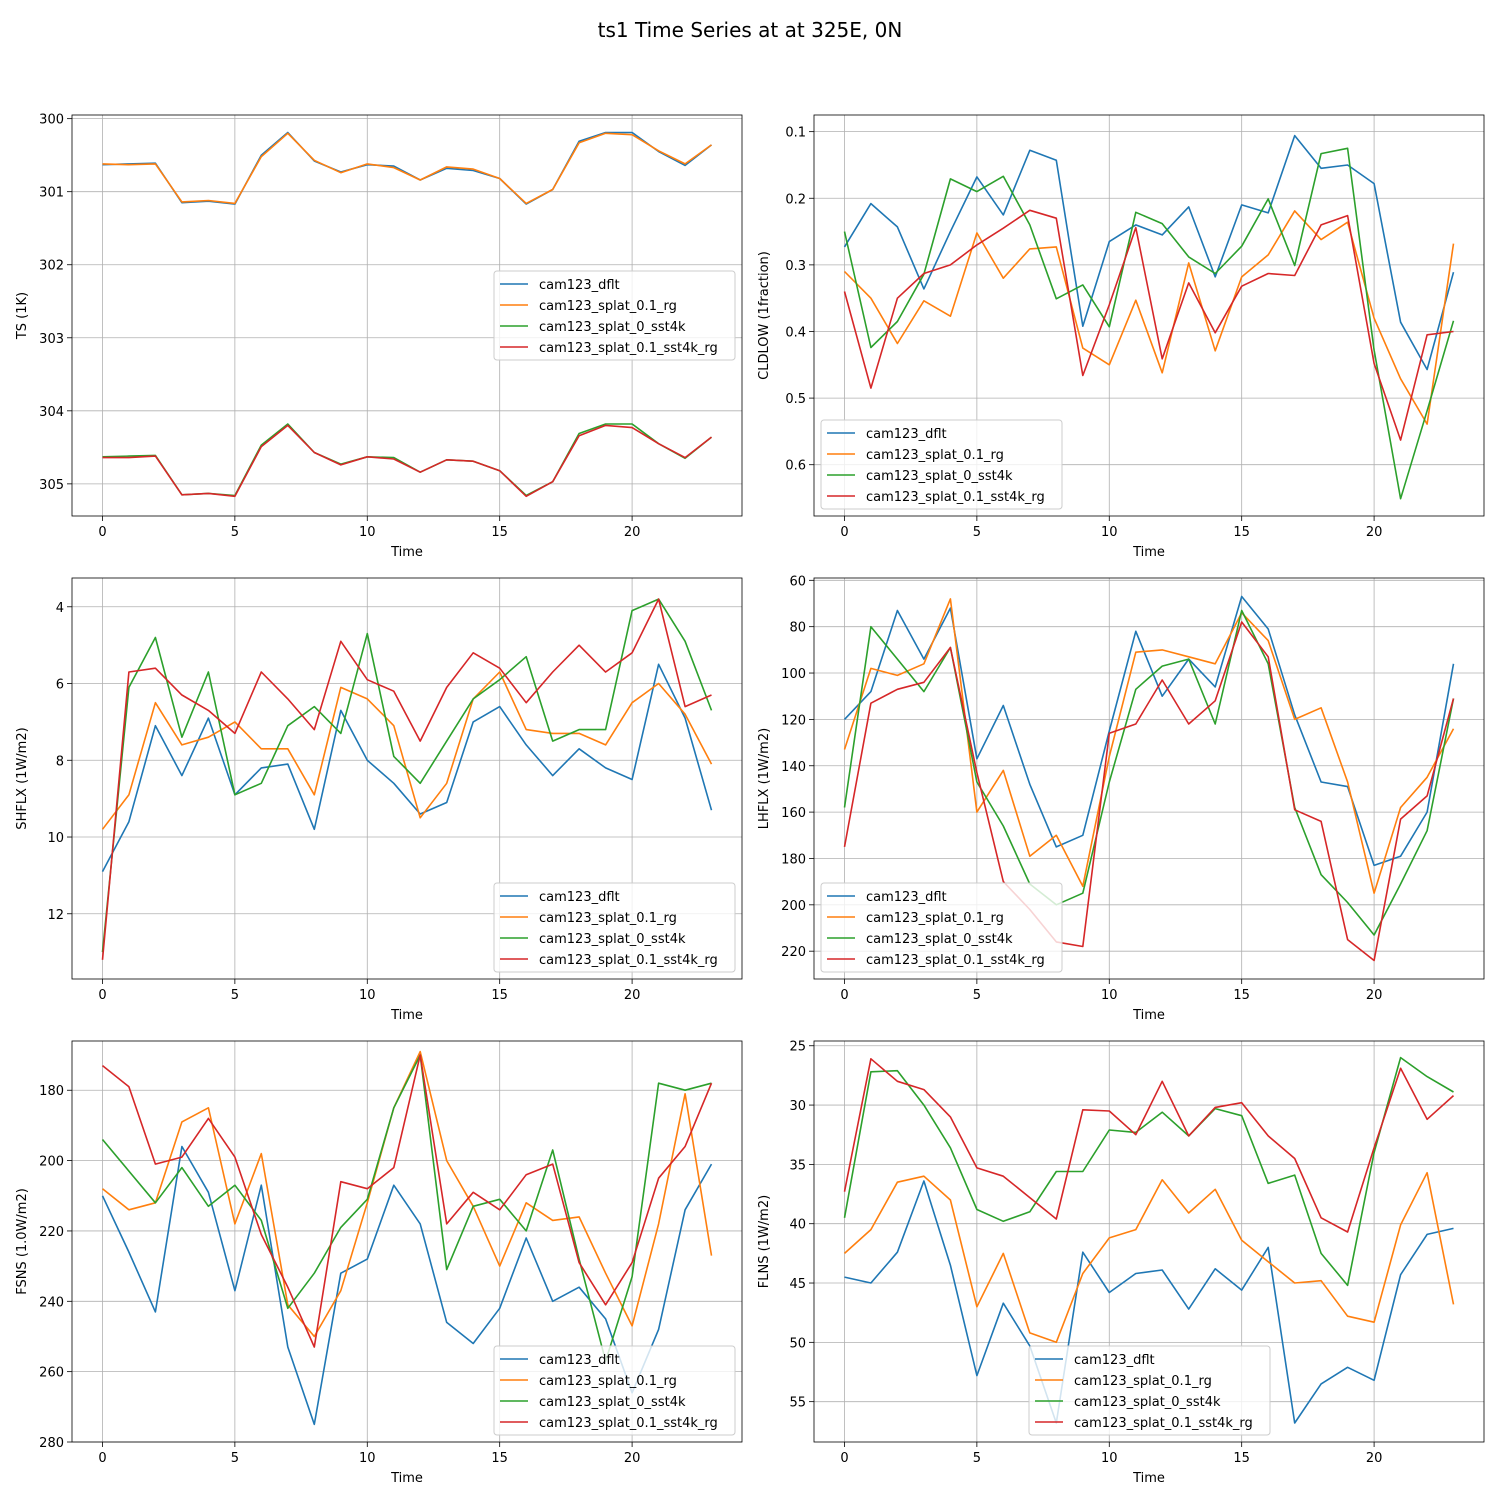  What do you see at coordinates (55, 838) in the screenshot?
I see `y-tick-label: 10` at bounding box center [55, 838].